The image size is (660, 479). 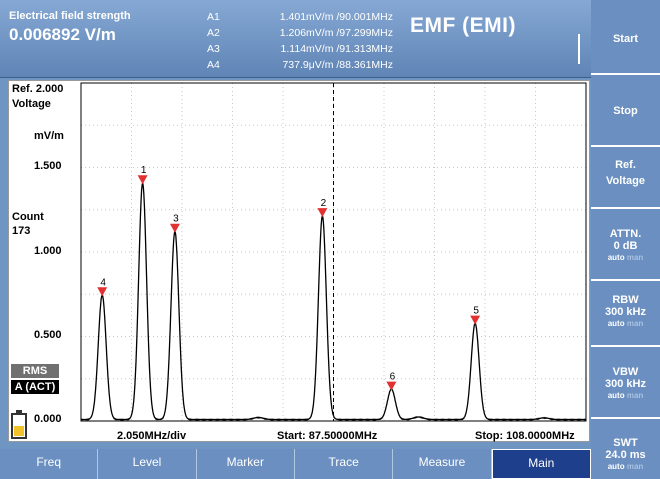 What do you see at coordinates (336, 33) in the screenshot?
I see `marker-value: 1.206mV/m /97.299MHz` at bounding box center [336, 33].